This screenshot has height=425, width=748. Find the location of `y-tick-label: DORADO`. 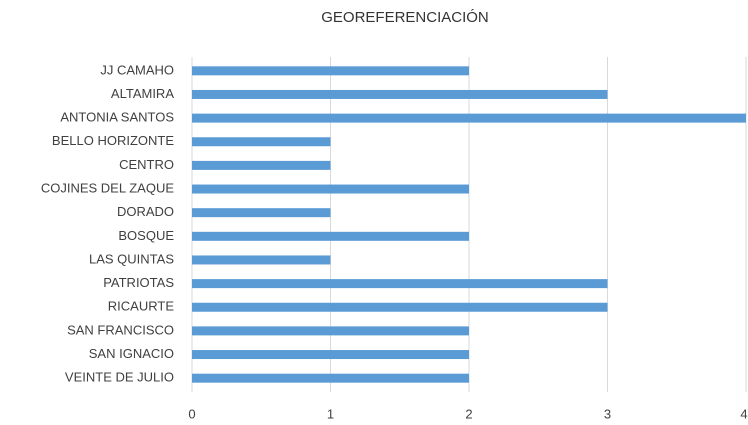

y-tick-label: DORADO is located at coordinates (145, 211).